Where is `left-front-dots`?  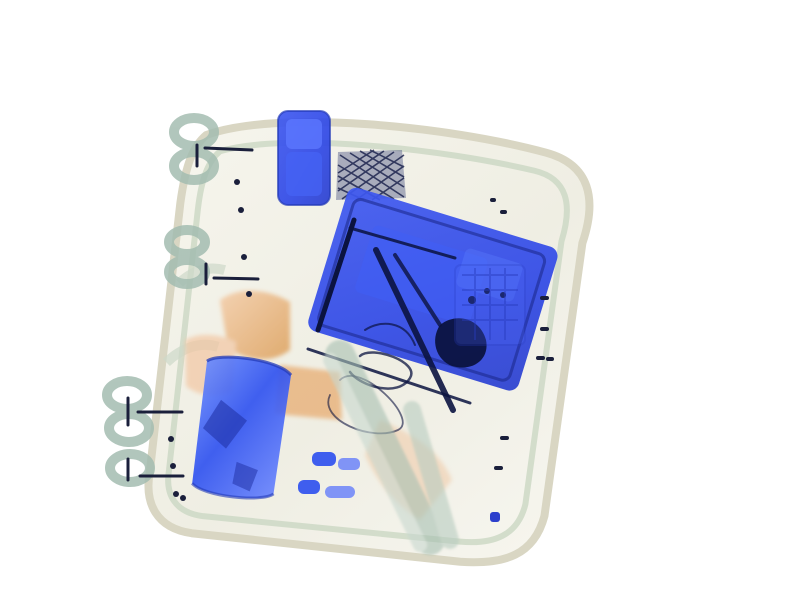 left-front-dots is located at coordinates (210, 340).